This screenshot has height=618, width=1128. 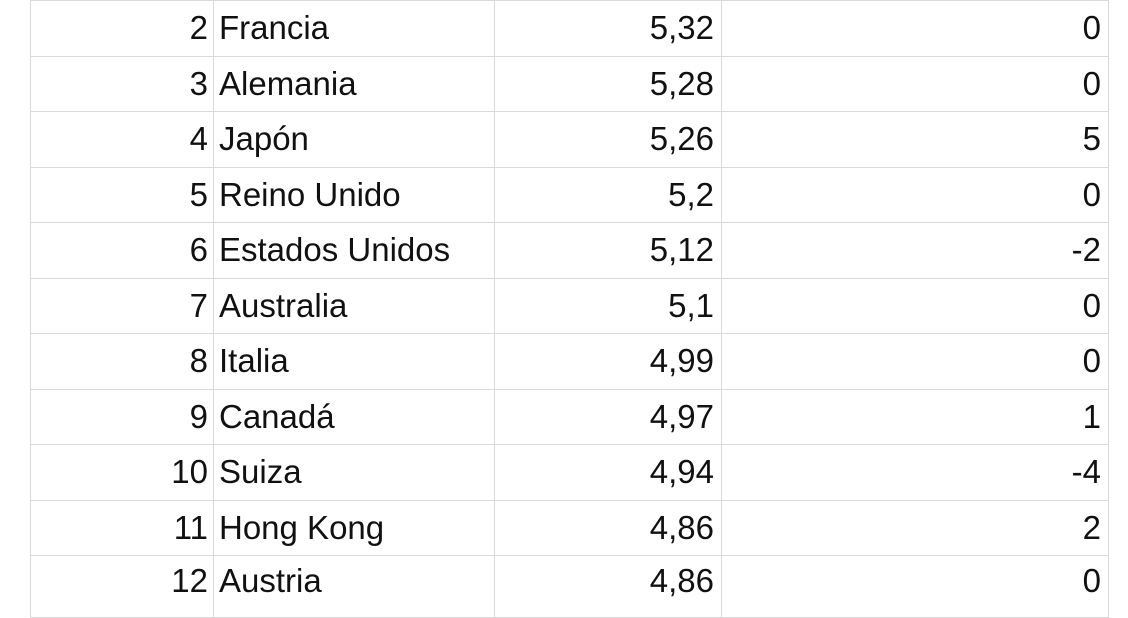 What do you see at coordinates (354, 416) in the screenshot?
I see `country-cell: Canadá` at bounding box center [354, 416].